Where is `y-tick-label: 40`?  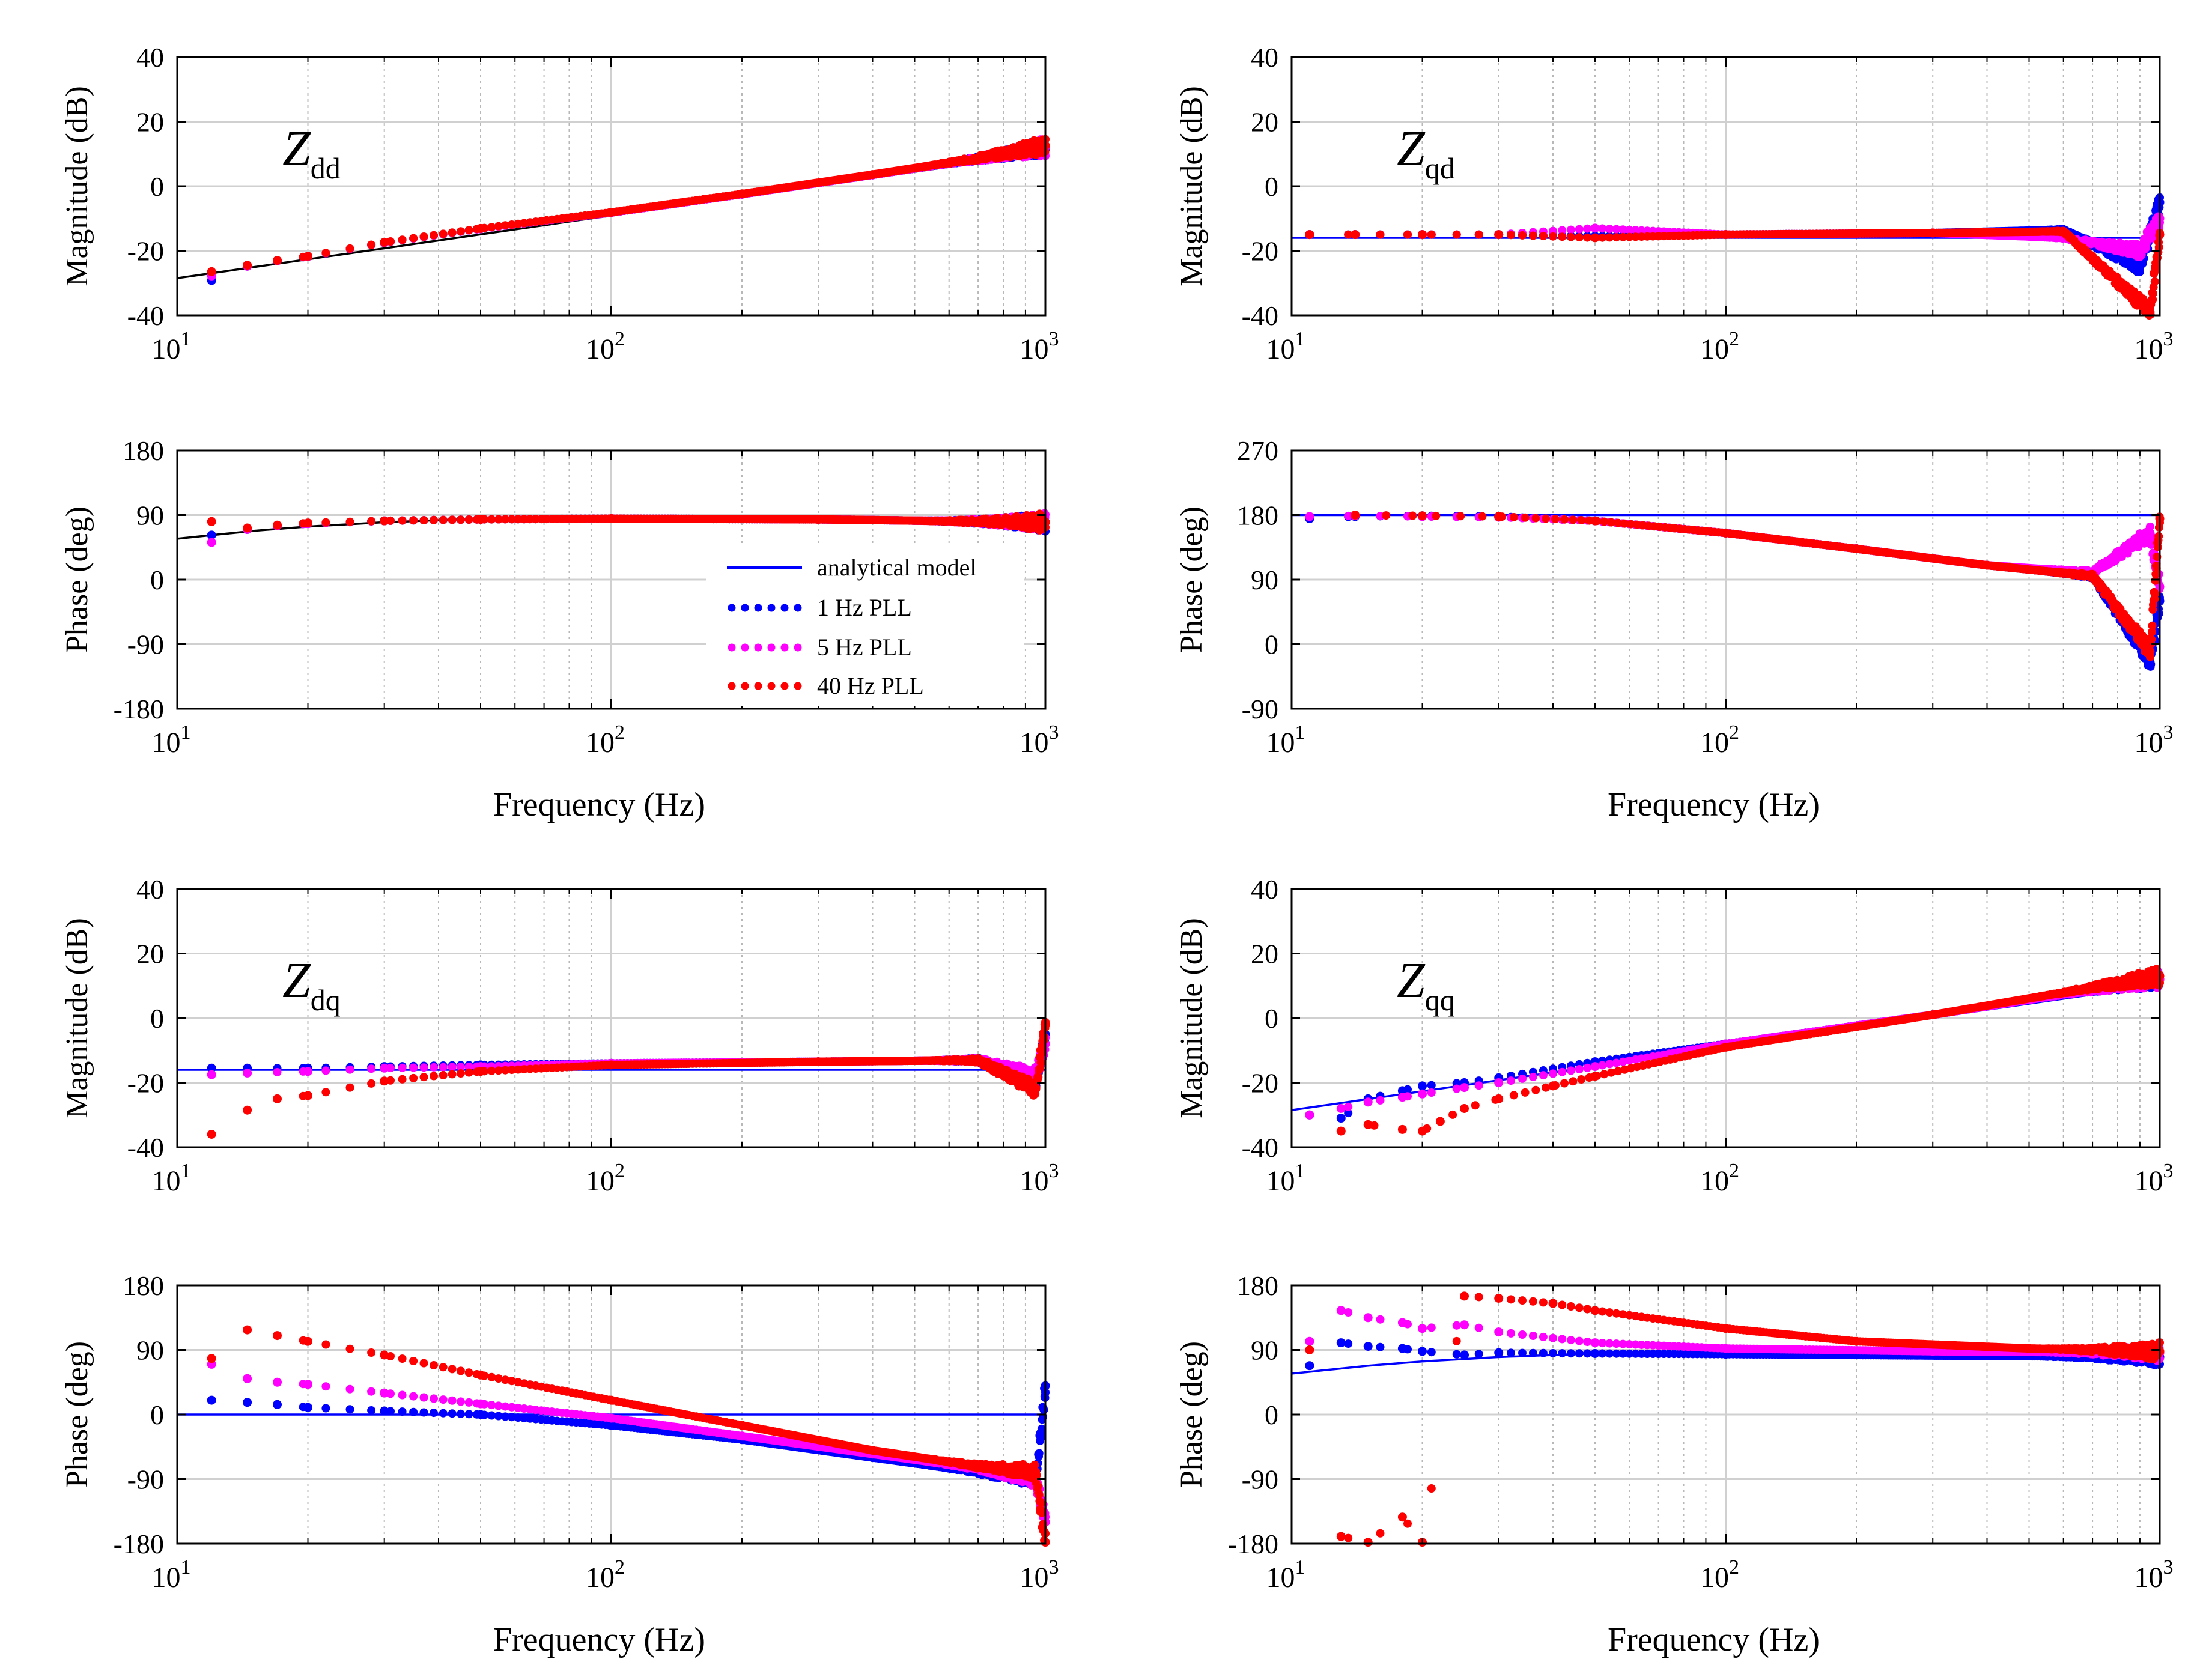
y-tick-label: 40 is located at coordinates (1264, 57).